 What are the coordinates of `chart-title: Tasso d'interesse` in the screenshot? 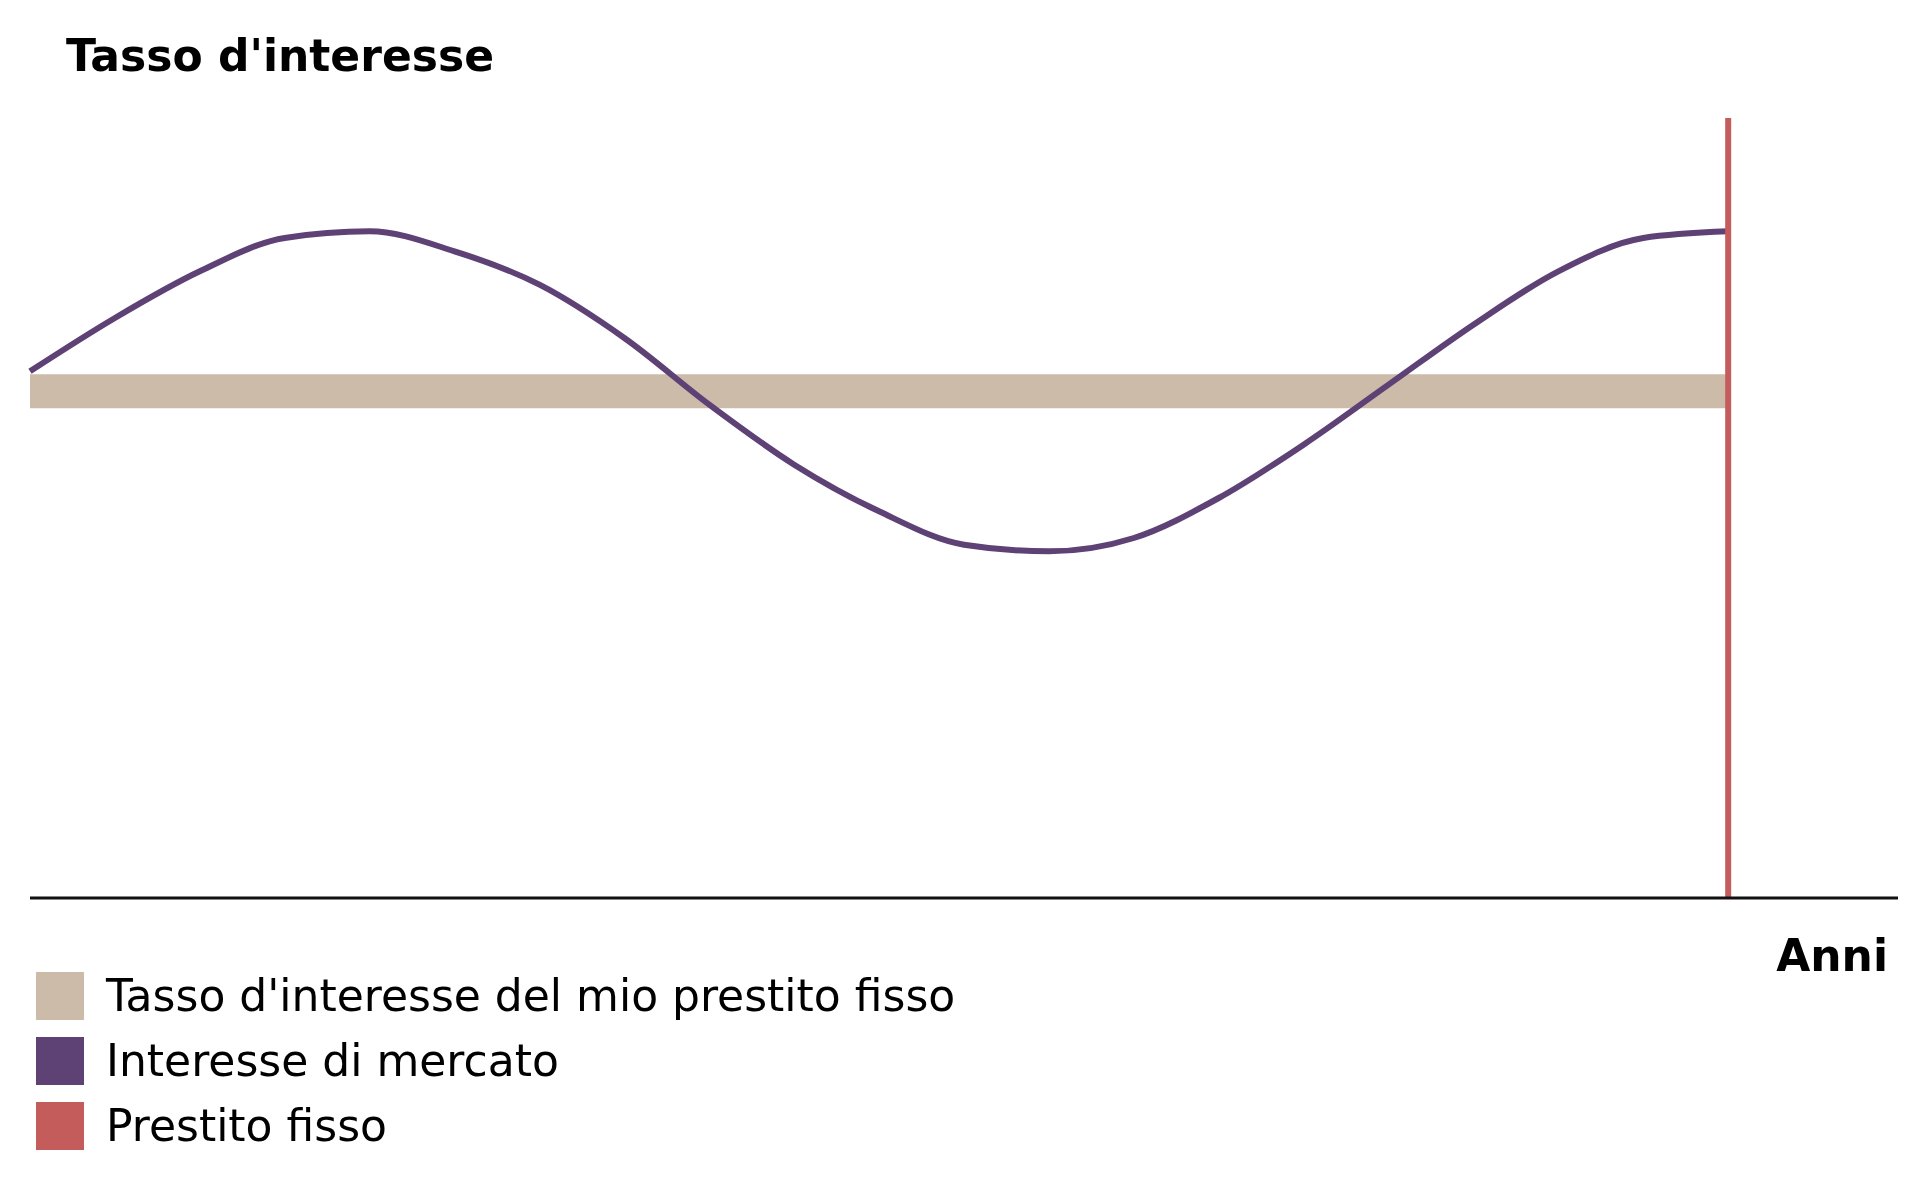 It's located at (280, 55).